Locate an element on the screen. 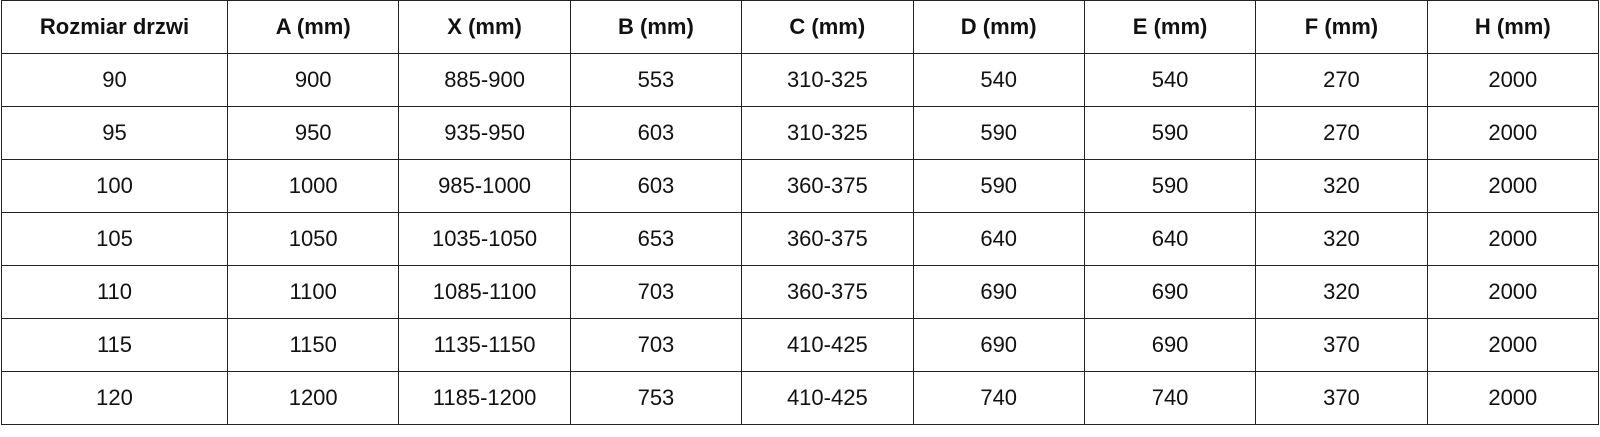  column-header: B (mm) is located at coordinates (656, 27).